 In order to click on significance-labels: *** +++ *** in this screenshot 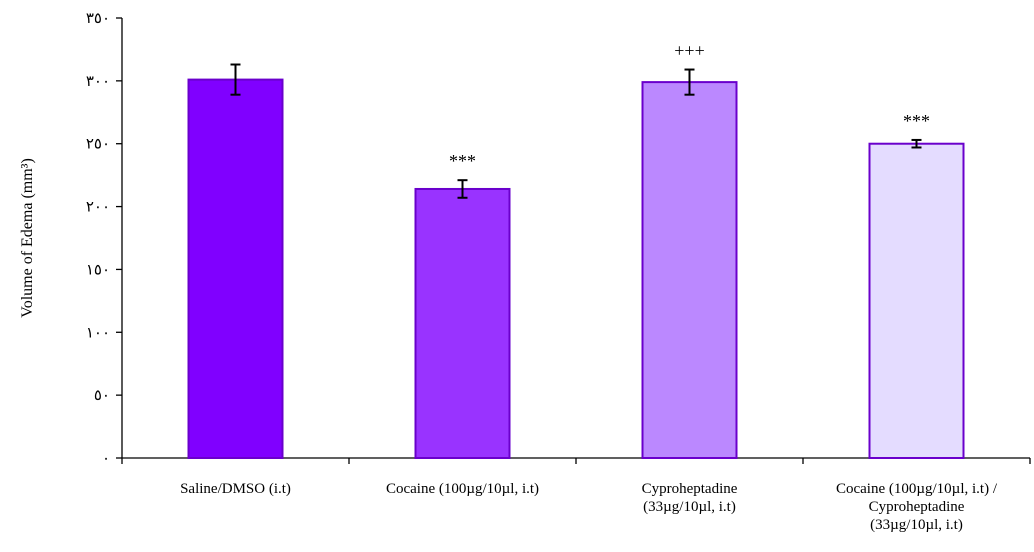, I will do `click(689, 106)`.